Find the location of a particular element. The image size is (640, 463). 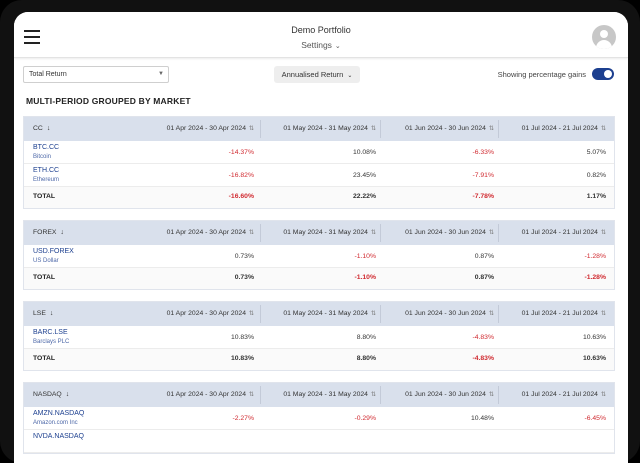

return-value: -7.91% is located at coordinates (483, 175).